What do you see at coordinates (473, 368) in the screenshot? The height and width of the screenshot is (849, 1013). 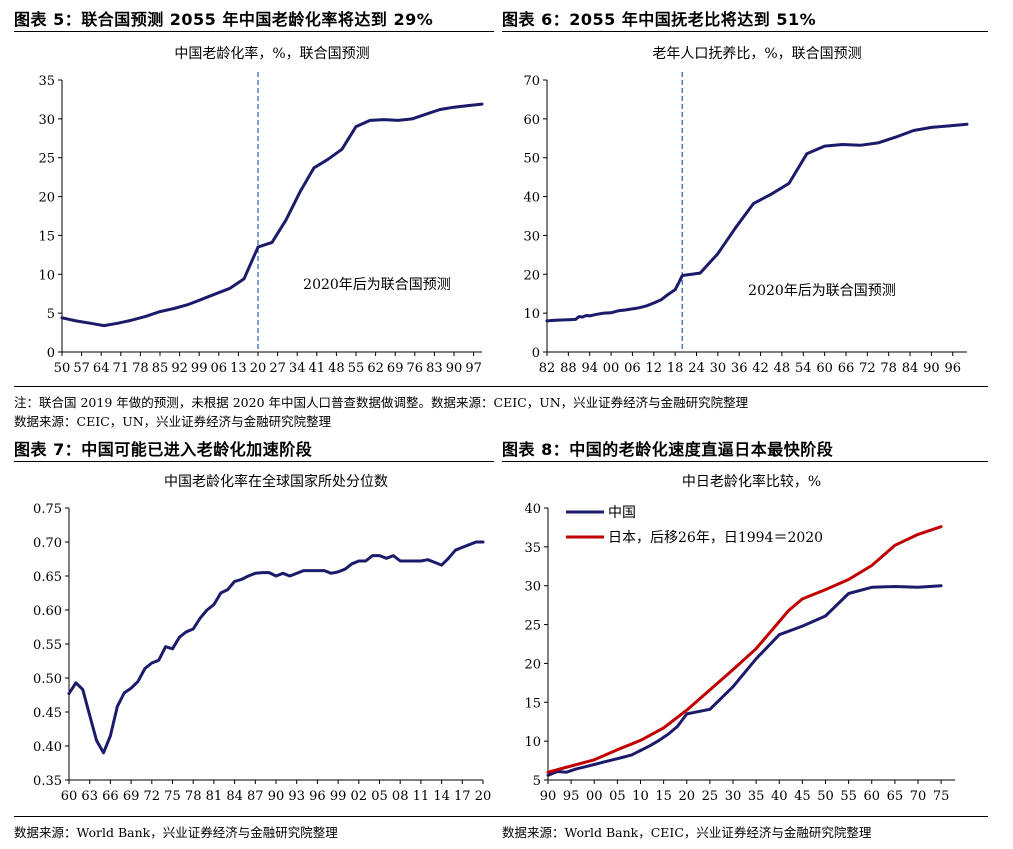 I see `x-tick-label: 97` at bounding box center [473, 368].